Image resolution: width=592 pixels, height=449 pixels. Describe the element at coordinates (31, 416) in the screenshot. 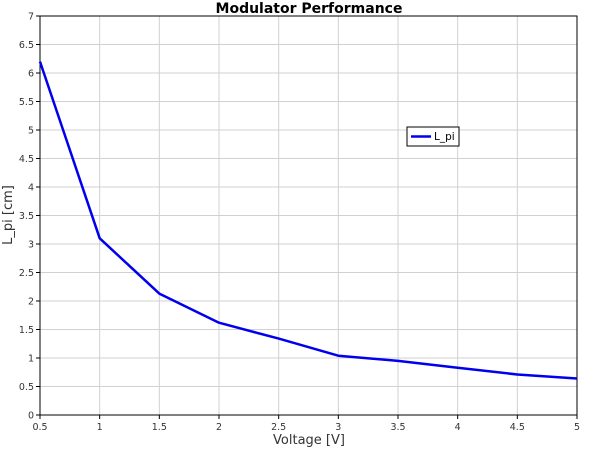

I see `y-tick-label: 0` at that location.